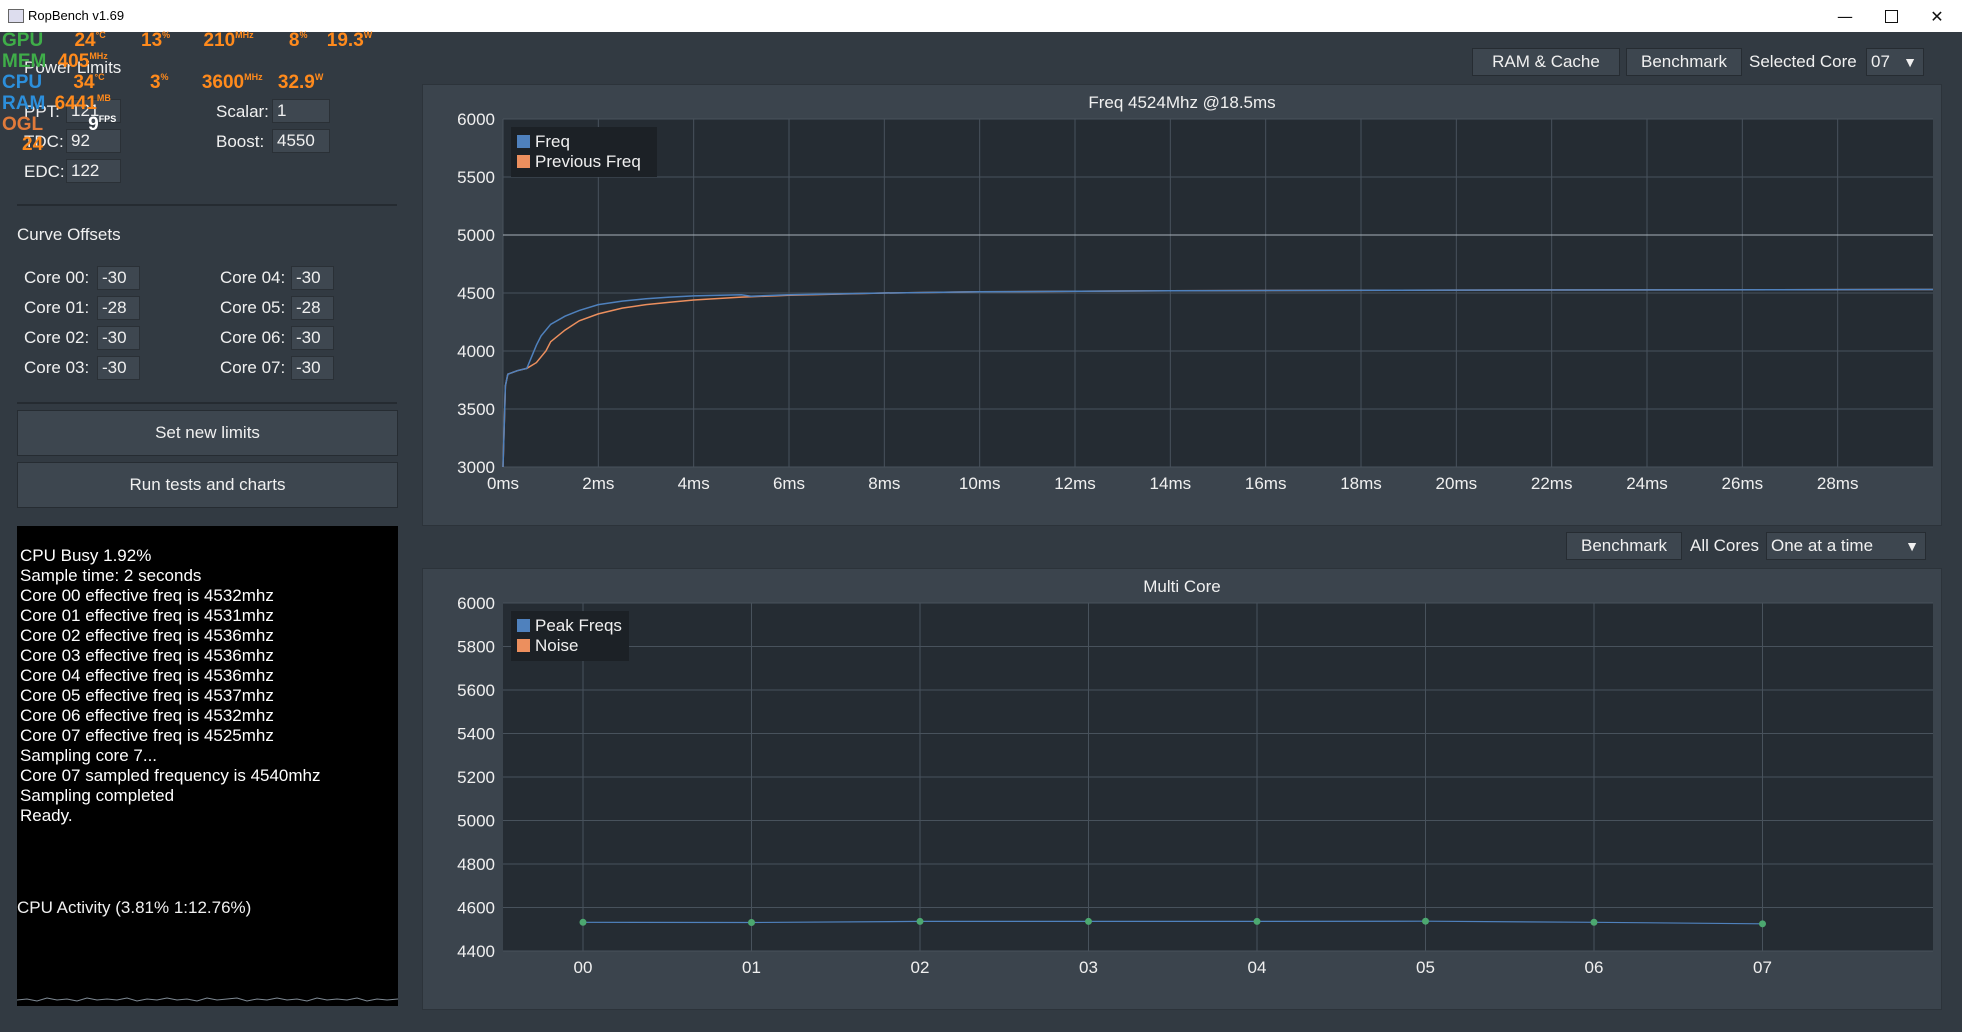  I want to click on chevron-down-icon: ▼, so click(1912, 546).